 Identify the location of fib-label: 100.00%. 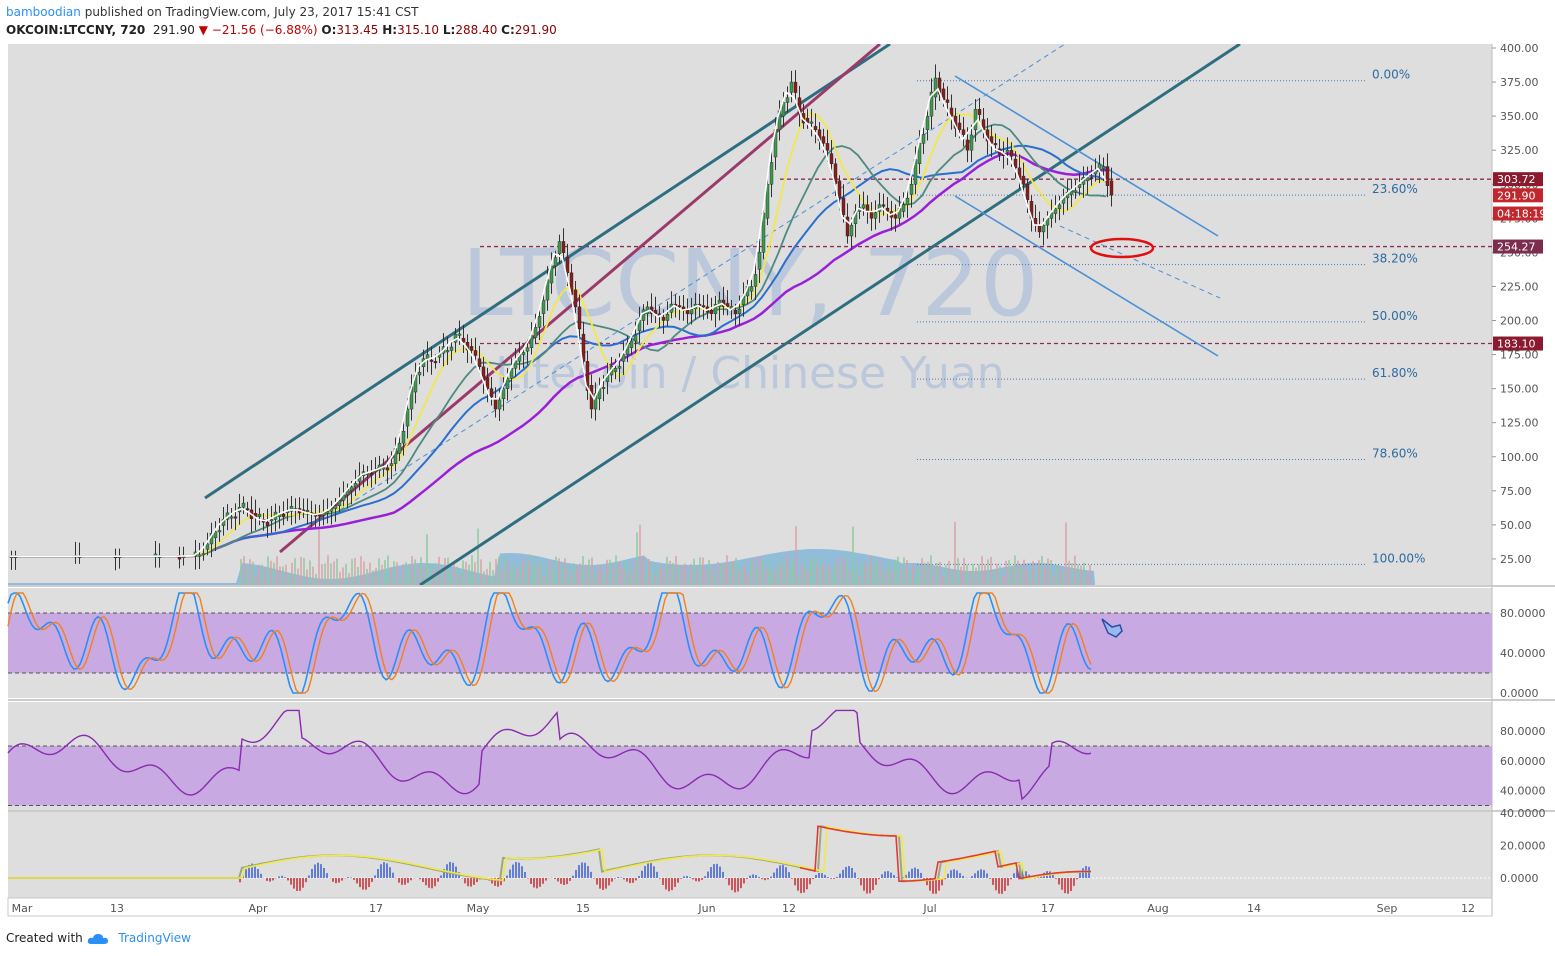
(1398, 558).